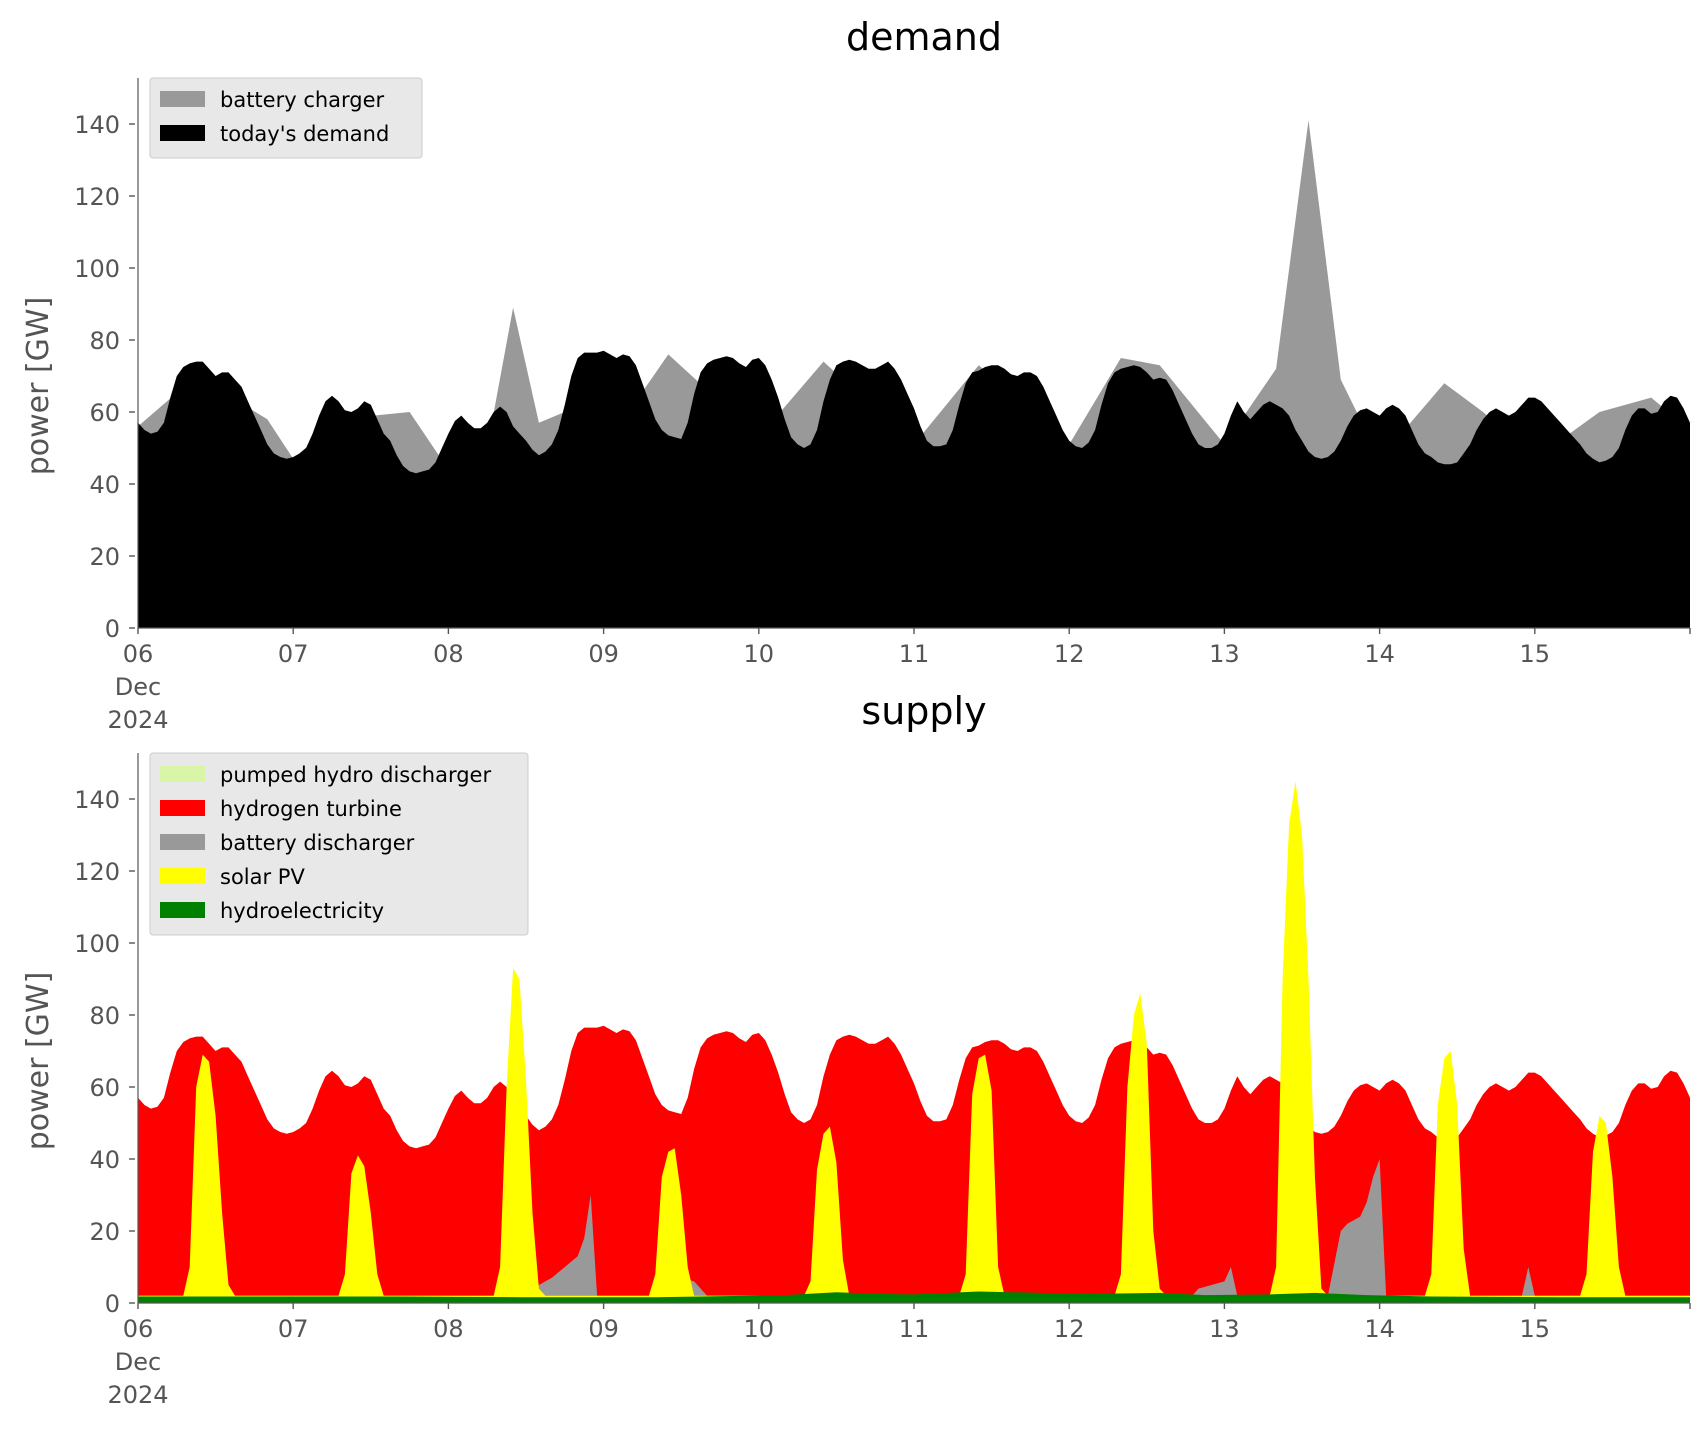 The image size is (1706, 1431). What do you see at coordinates (923, 711) in the screenshot?
I see `chart-title: supply` at bounding box center [923, 711].